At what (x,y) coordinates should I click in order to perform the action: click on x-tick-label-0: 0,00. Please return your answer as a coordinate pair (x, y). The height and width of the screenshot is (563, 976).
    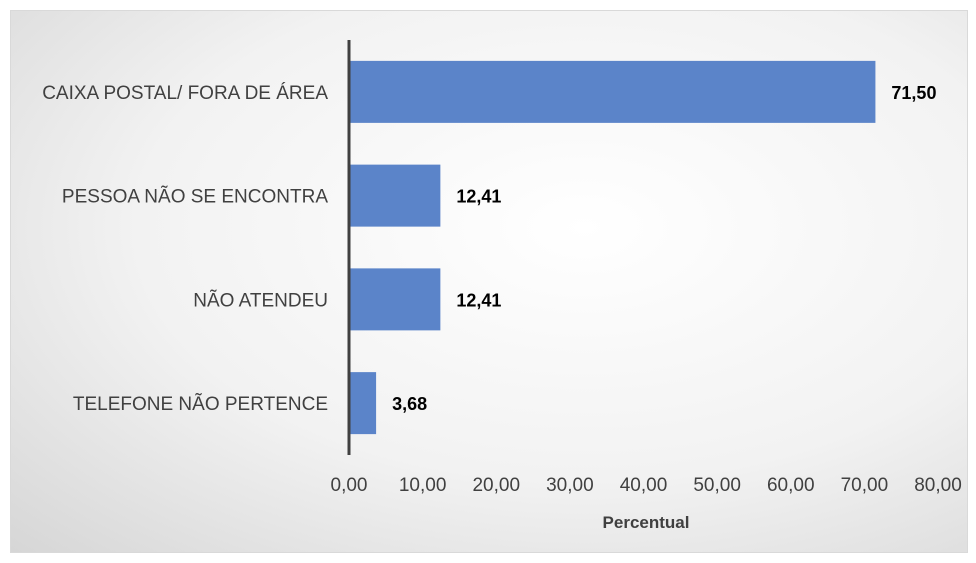
    Looking at the image, I should click on (349, 485).